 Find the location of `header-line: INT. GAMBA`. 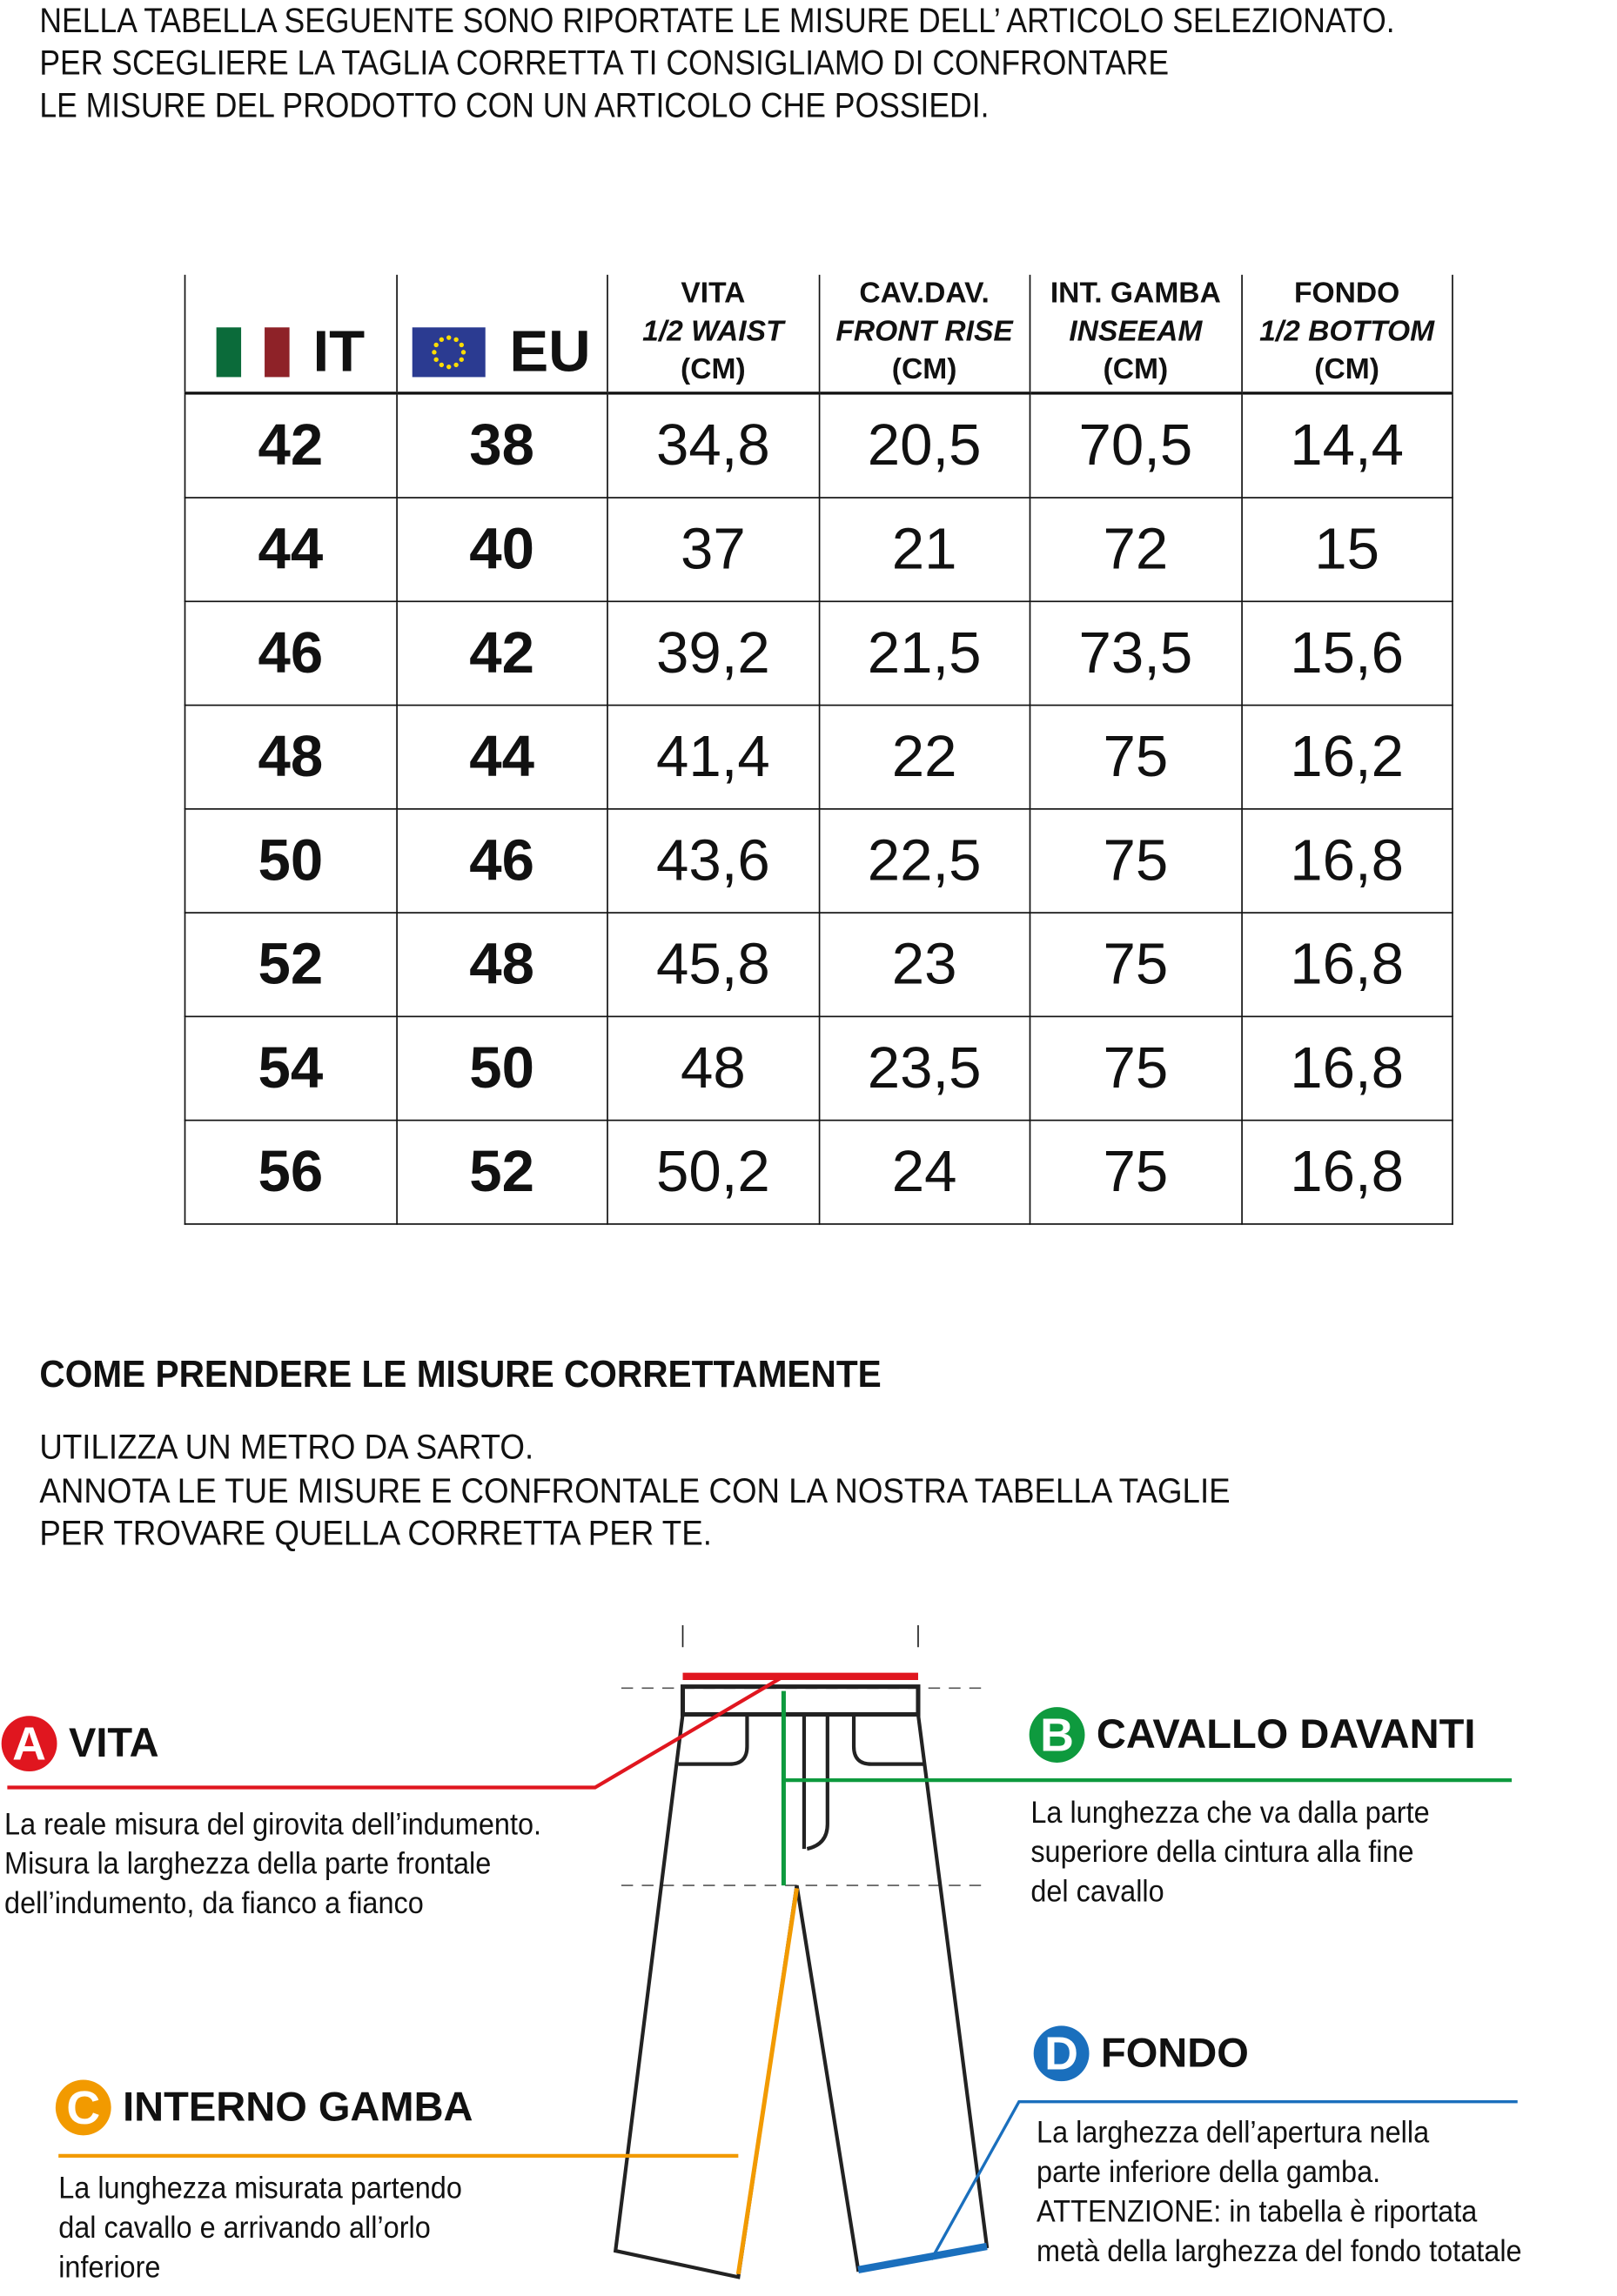

header-line: INT. GAMBA is located at coordinates (1135, 294).